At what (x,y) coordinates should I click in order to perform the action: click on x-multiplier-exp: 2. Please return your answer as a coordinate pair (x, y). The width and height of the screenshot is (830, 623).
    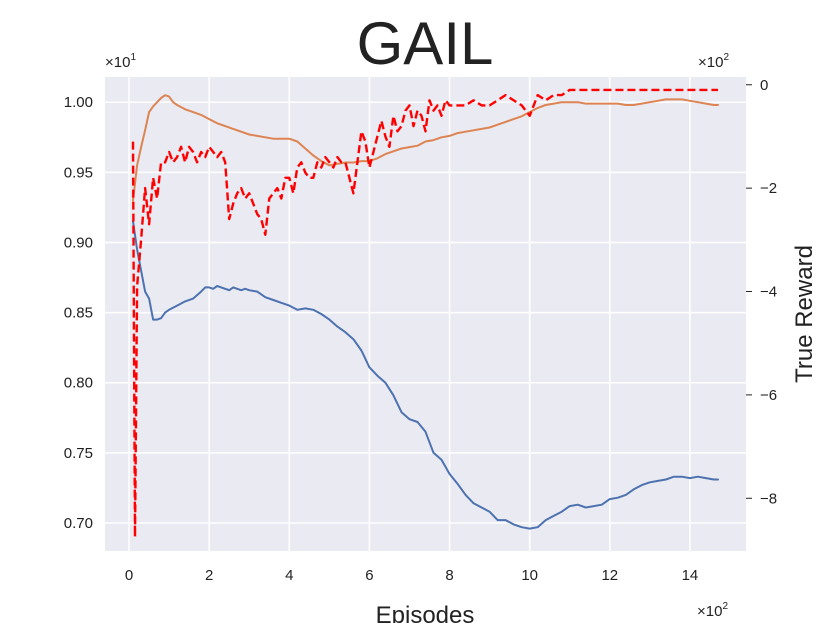
    Looking at the image, I should click on (725, 606).